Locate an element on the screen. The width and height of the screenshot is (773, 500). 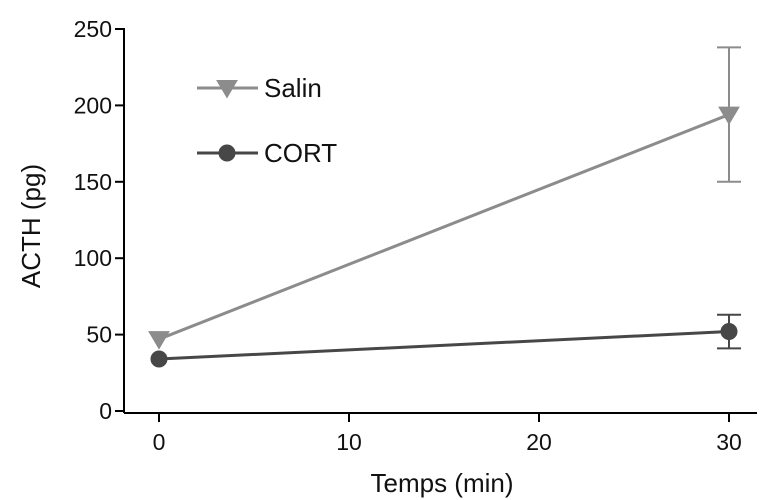
x-tick-label: 10 is located at coordinates (349, 442).